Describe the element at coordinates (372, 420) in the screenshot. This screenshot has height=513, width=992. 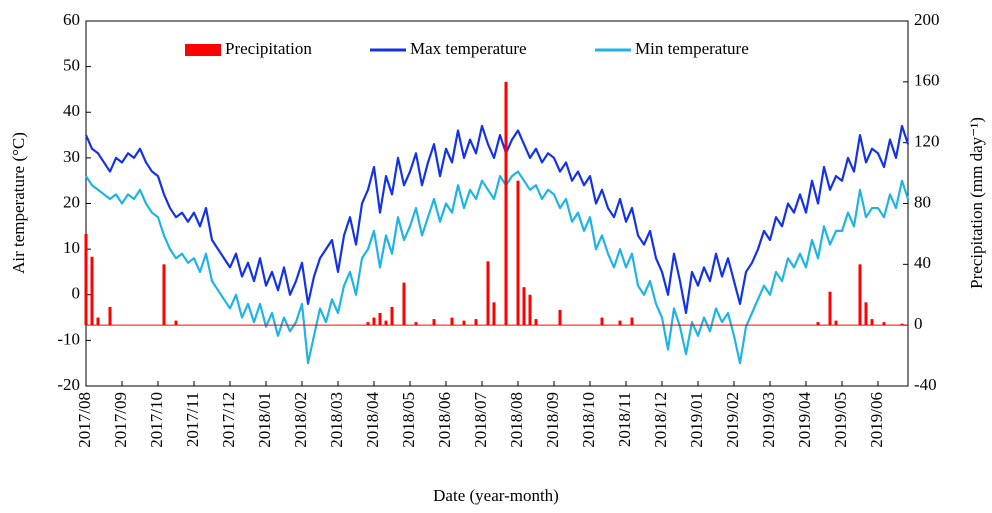
I see `x-tick-label: 2018/04` at that location.